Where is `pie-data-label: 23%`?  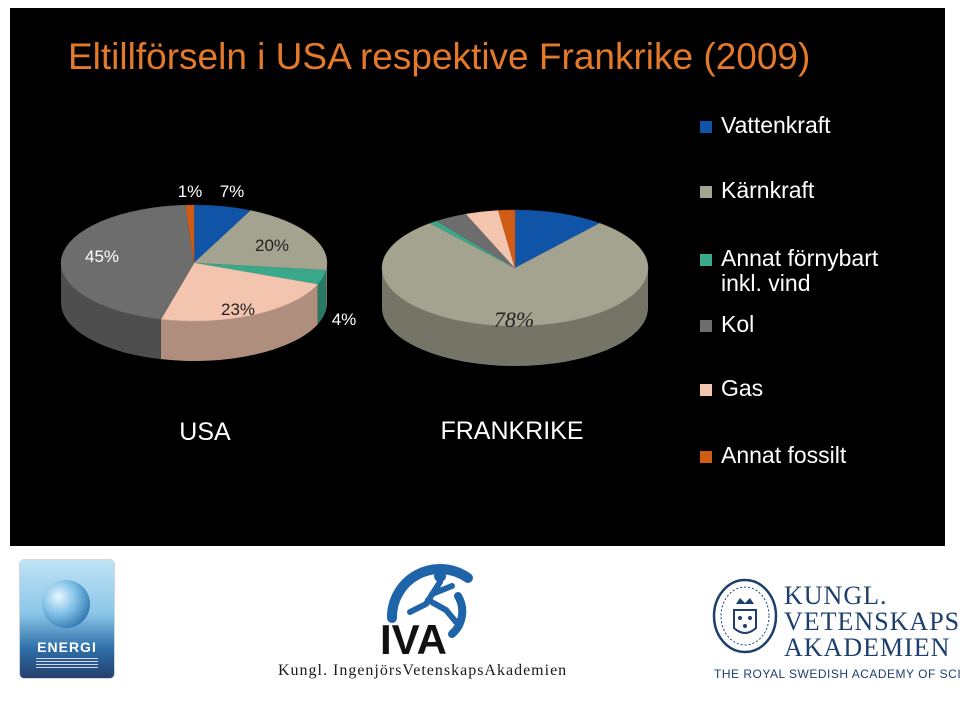 pie-data-label: 23% is located at coordinates (238, 309).